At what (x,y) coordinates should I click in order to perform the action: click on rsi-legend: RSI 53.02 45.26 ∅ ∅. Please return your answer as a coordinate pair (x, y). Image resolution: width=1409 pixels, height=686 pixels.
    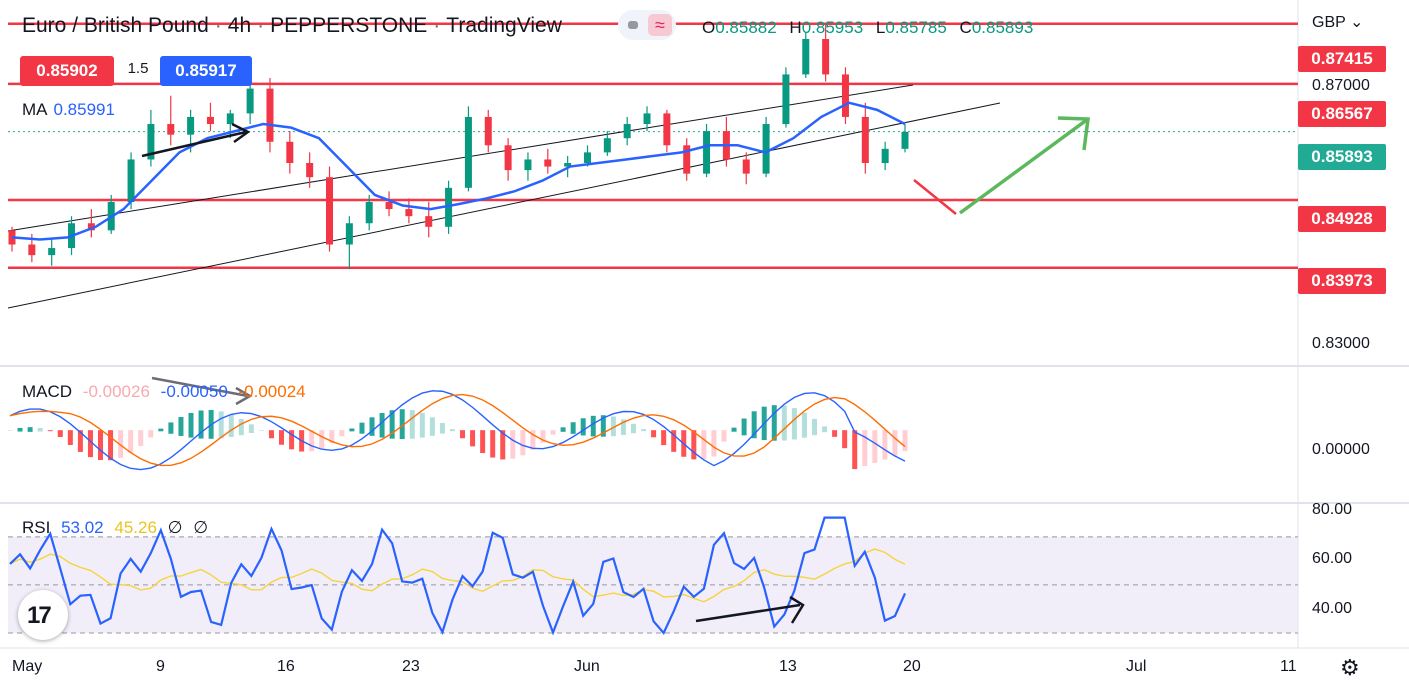
    Looking at the image, I should click on (115, 527).